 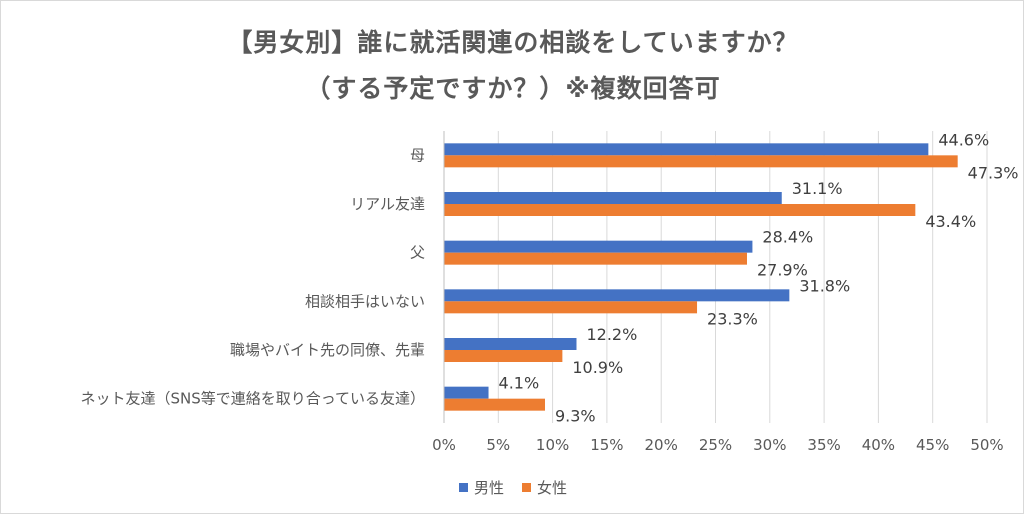 What do you see at coordinates (611, 334) in the screenshot?
I see `data-label: 12.2%` at bounding box center [611, 334].